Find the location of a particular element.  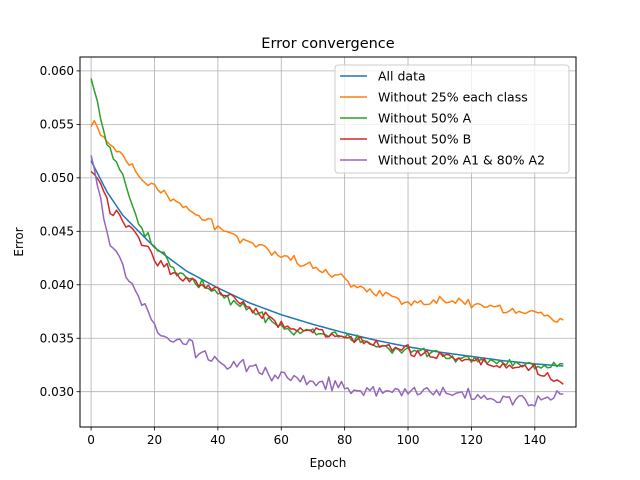

x-axis-label: Epoch is located at coordinates (328, 463).